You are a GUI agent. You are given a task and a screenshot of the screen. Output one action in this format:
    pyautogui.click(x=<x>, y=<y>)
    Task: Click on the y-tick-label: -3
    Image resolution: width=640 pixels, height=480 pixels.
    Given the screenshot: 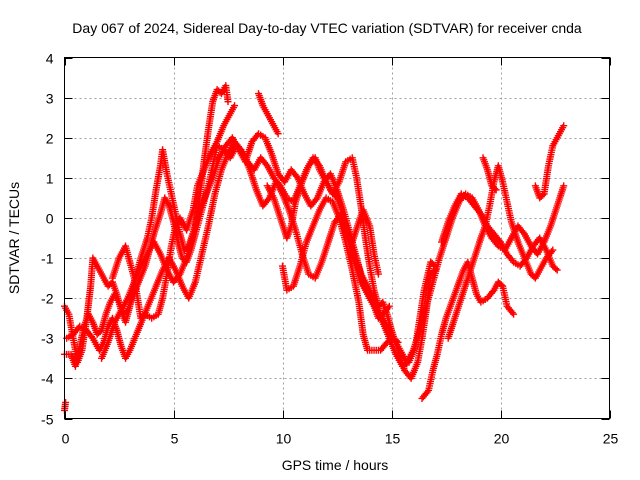 What is the action you would take?
    pyautogui.click(x=47, y=339)
    